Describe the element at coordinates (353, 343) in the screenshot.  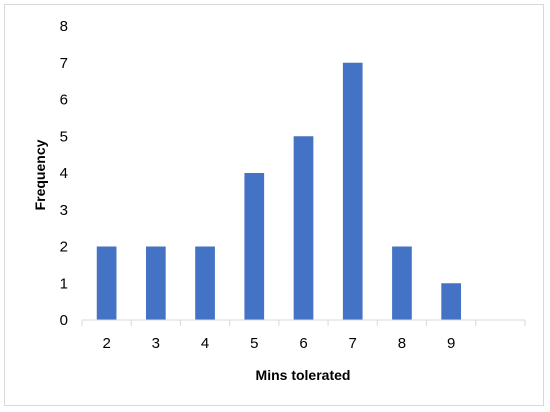
I see `x-tick-label: 7` at that location.